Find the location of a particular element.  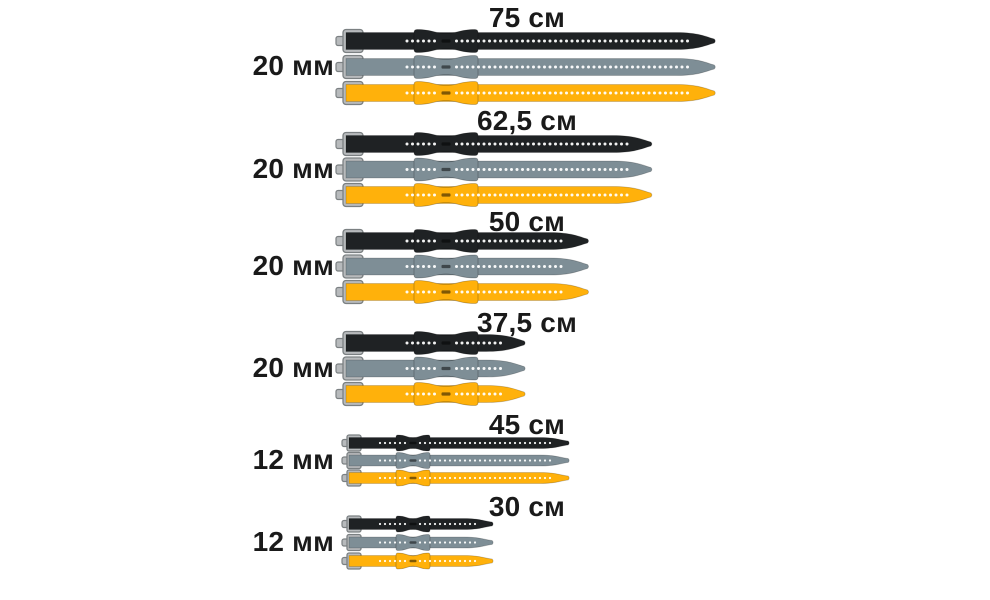

length-title-50: 50 см is located at coordinates (527, 221).